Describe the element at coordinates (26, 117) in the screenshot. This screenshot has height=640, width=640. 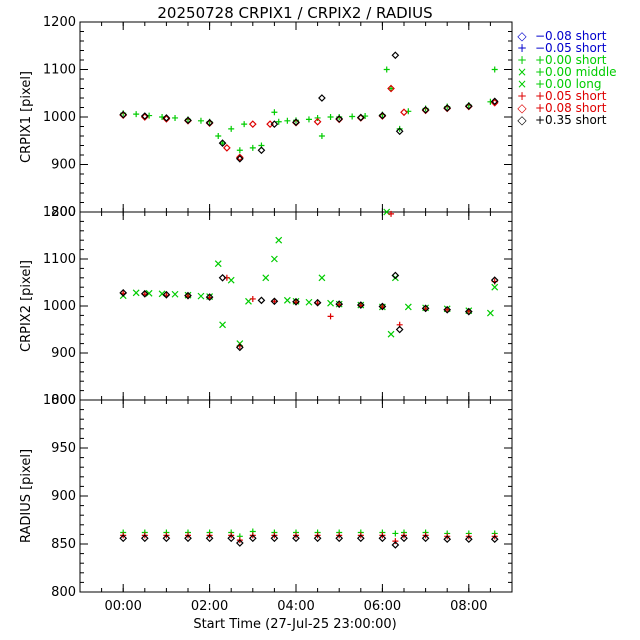
I see `y-axis-label-crpix1: CRPIX1 [pixel]` at that location.